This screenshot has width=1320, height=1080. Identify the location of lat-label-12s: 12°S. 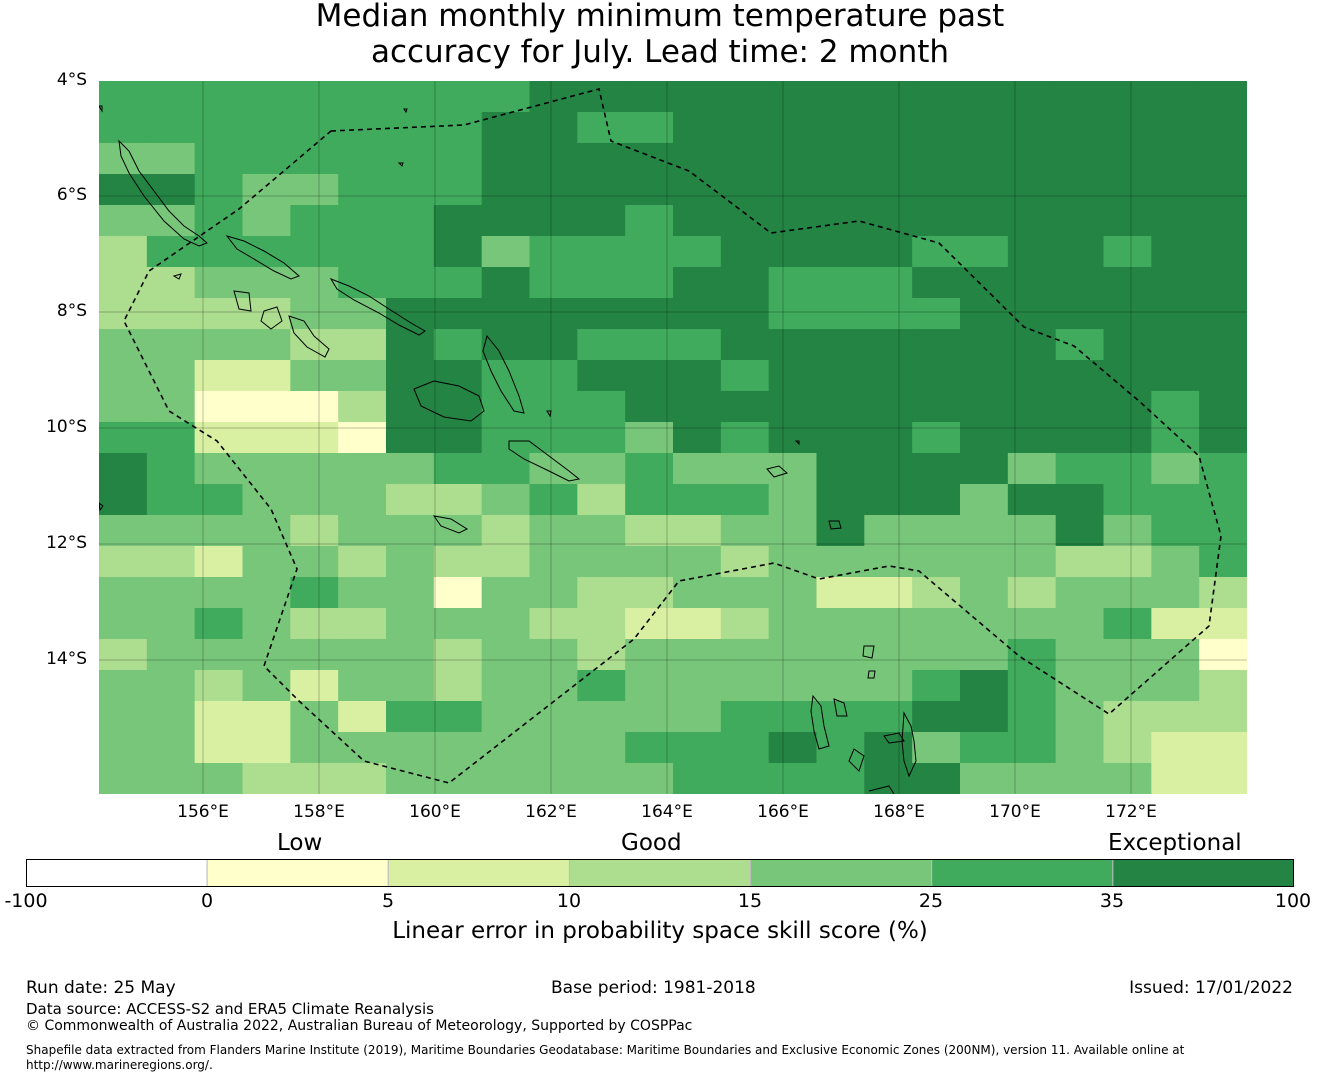
(66, 543).